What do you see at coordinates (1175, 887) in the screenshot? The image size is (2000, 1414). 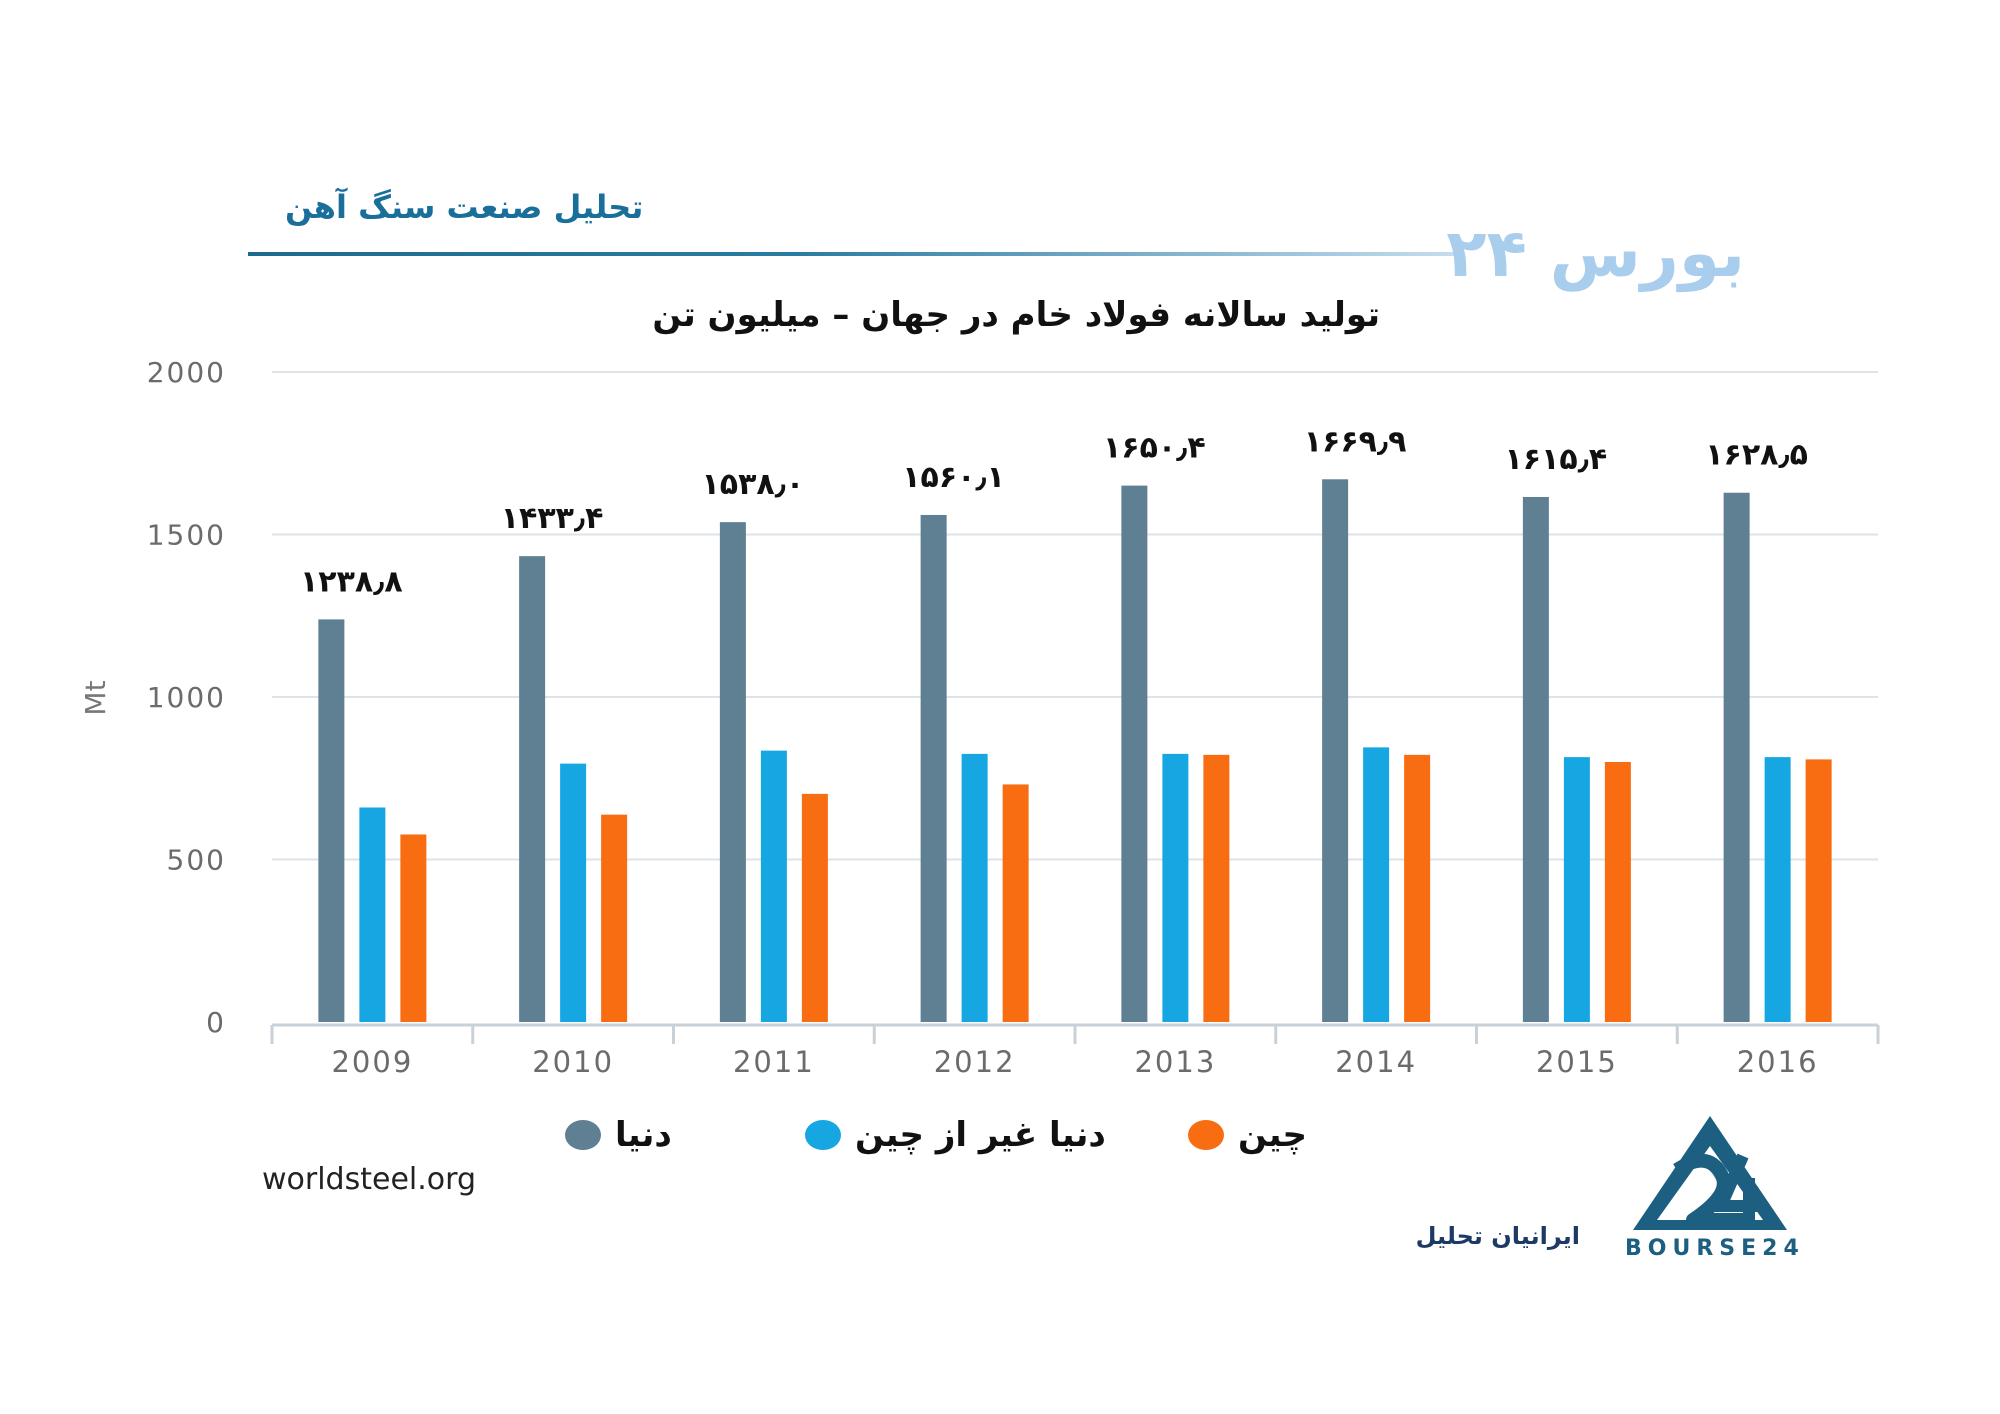 I see `bar-2013-s1` at bounding box center [1175, 887].